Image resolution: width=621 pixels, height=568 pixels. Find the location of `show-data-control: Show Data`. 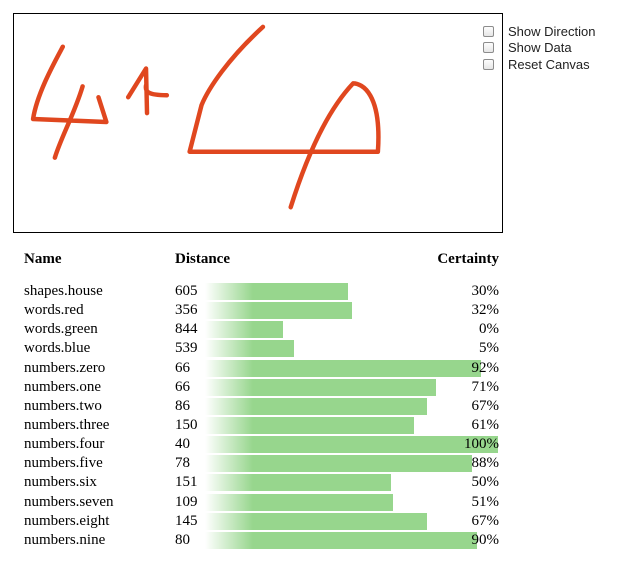

show-data-control: Show Data is located at coordinates (539, 48).